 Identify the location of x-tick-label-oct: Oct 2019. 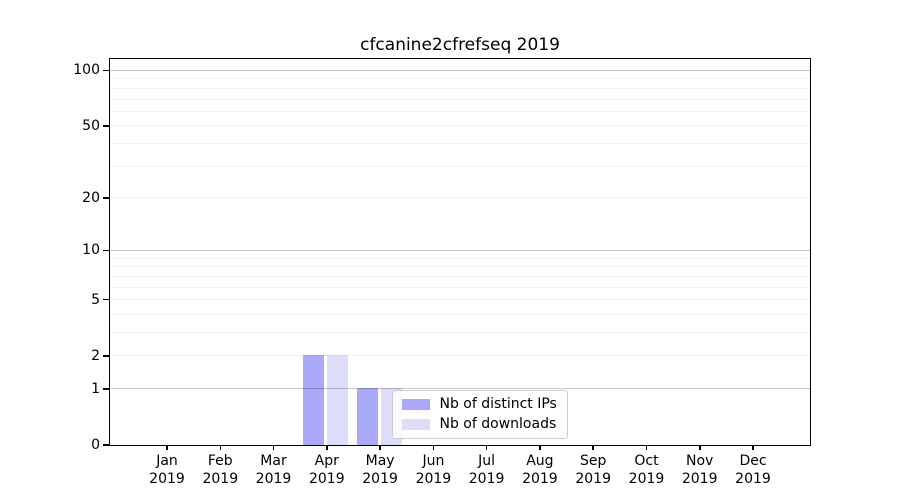
(647, 470).